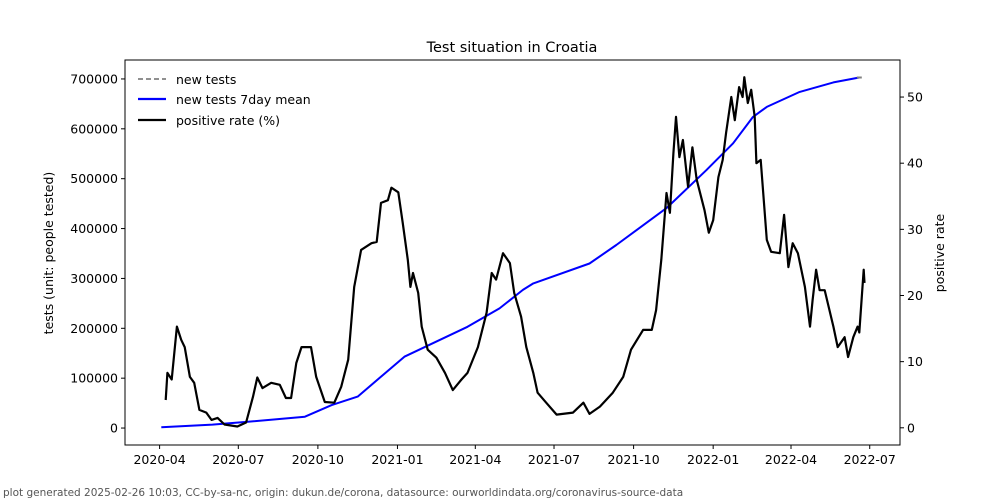 The width and height of the screenshot is (1000, 500). I want to click on y-tick-label: 600000, so click(94, 128).